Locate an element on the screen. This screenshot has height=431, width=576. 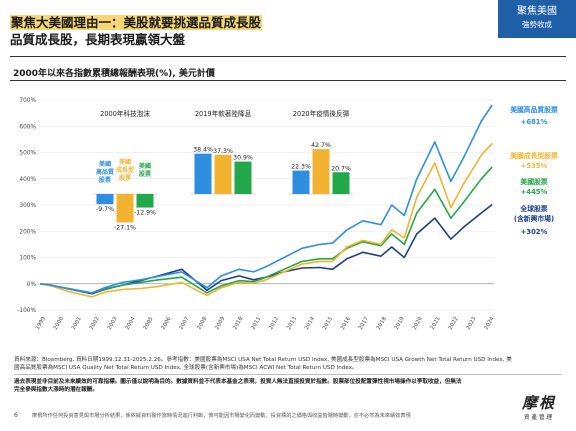
inset-bar-label: -12.9% is located at coordinates (145, 213).